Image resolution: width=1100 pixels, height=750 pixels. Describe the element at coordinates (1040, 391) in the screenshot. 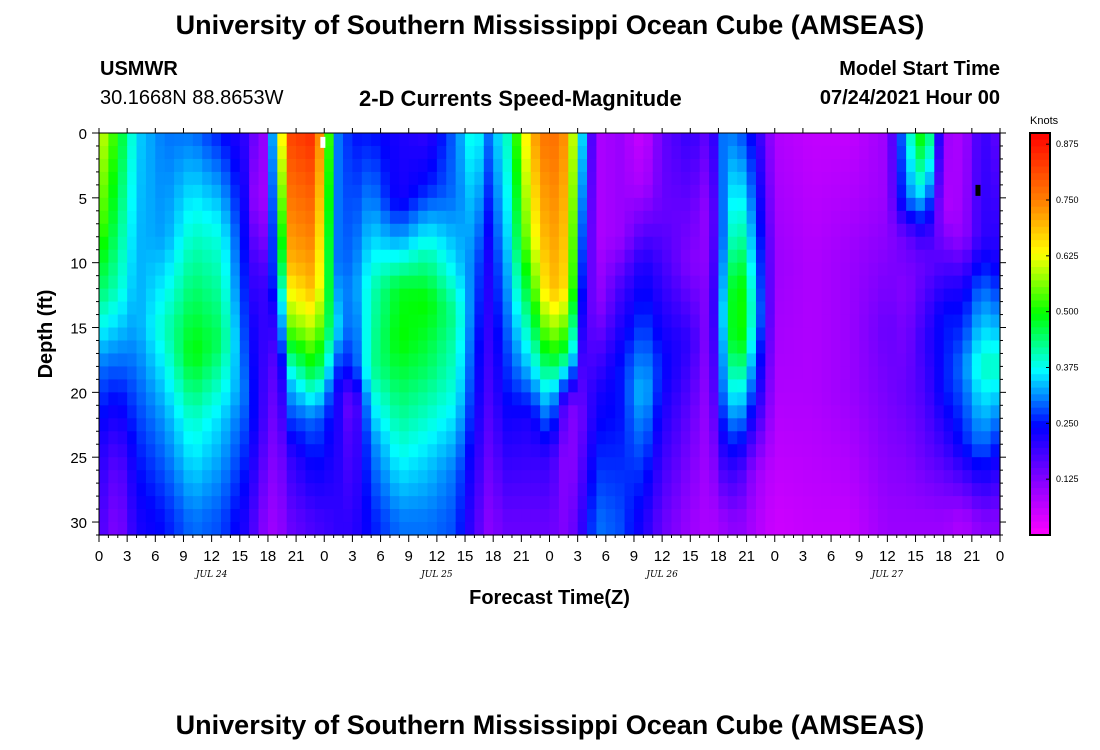

I see `colorbar-segment` at that location.